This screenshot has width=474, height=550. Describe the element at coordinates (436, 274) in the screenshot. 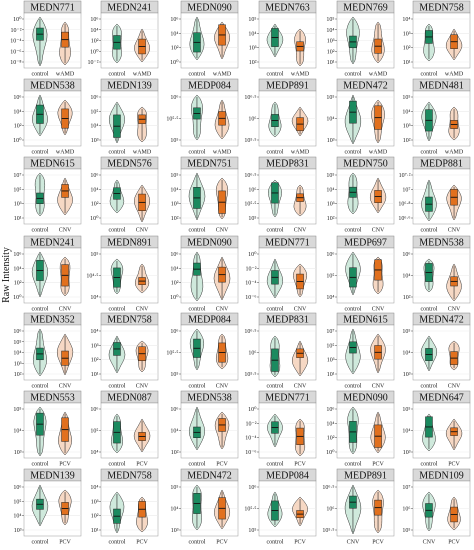

I see `chart-panel: MEDN538 10⁶ 10⁴ 10² control CNV` at that location.